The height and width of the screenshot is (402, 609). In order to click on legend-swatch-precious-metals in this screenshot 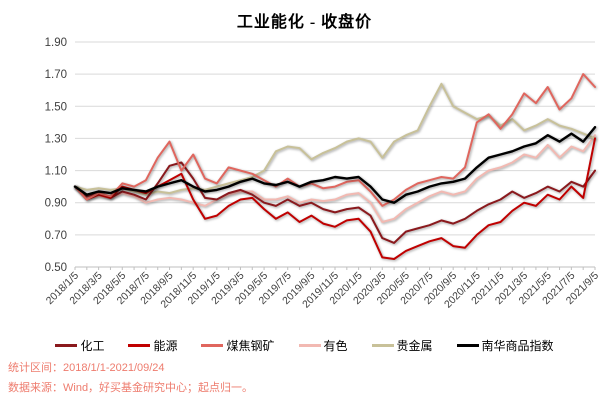, I will do `click(382, 345)`.